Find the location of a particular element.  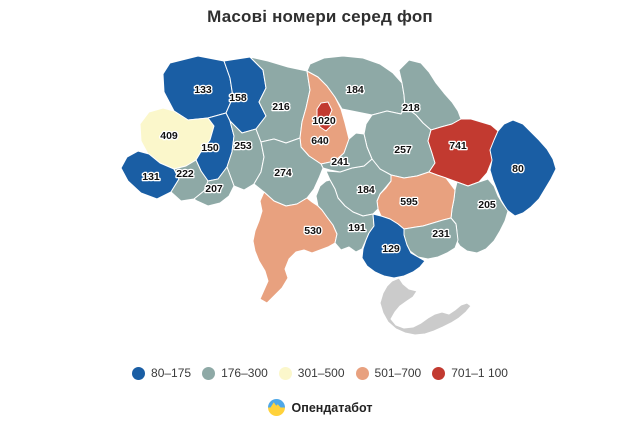

region-value-label-odesa: 530 is located at coordinates (313, 231).